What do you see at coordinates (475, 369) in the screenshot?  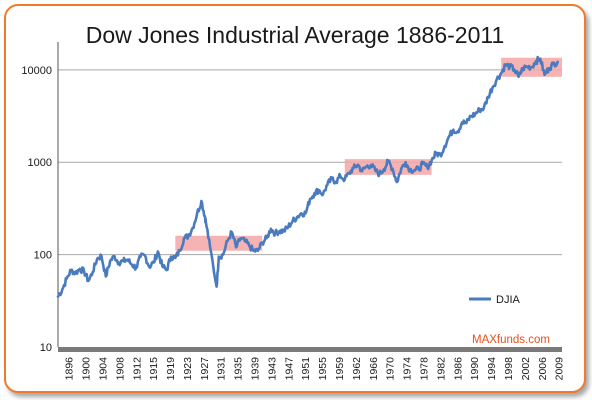 I see `x-tick-label: 1990` at bounding box center [475, 369].